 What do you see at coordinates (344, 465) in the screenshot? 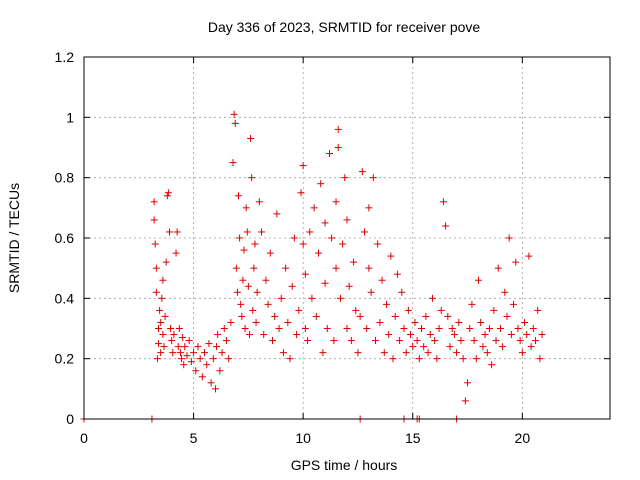
I see `x-axis-label: GPS time / hours` at bounding box center [344, 465].